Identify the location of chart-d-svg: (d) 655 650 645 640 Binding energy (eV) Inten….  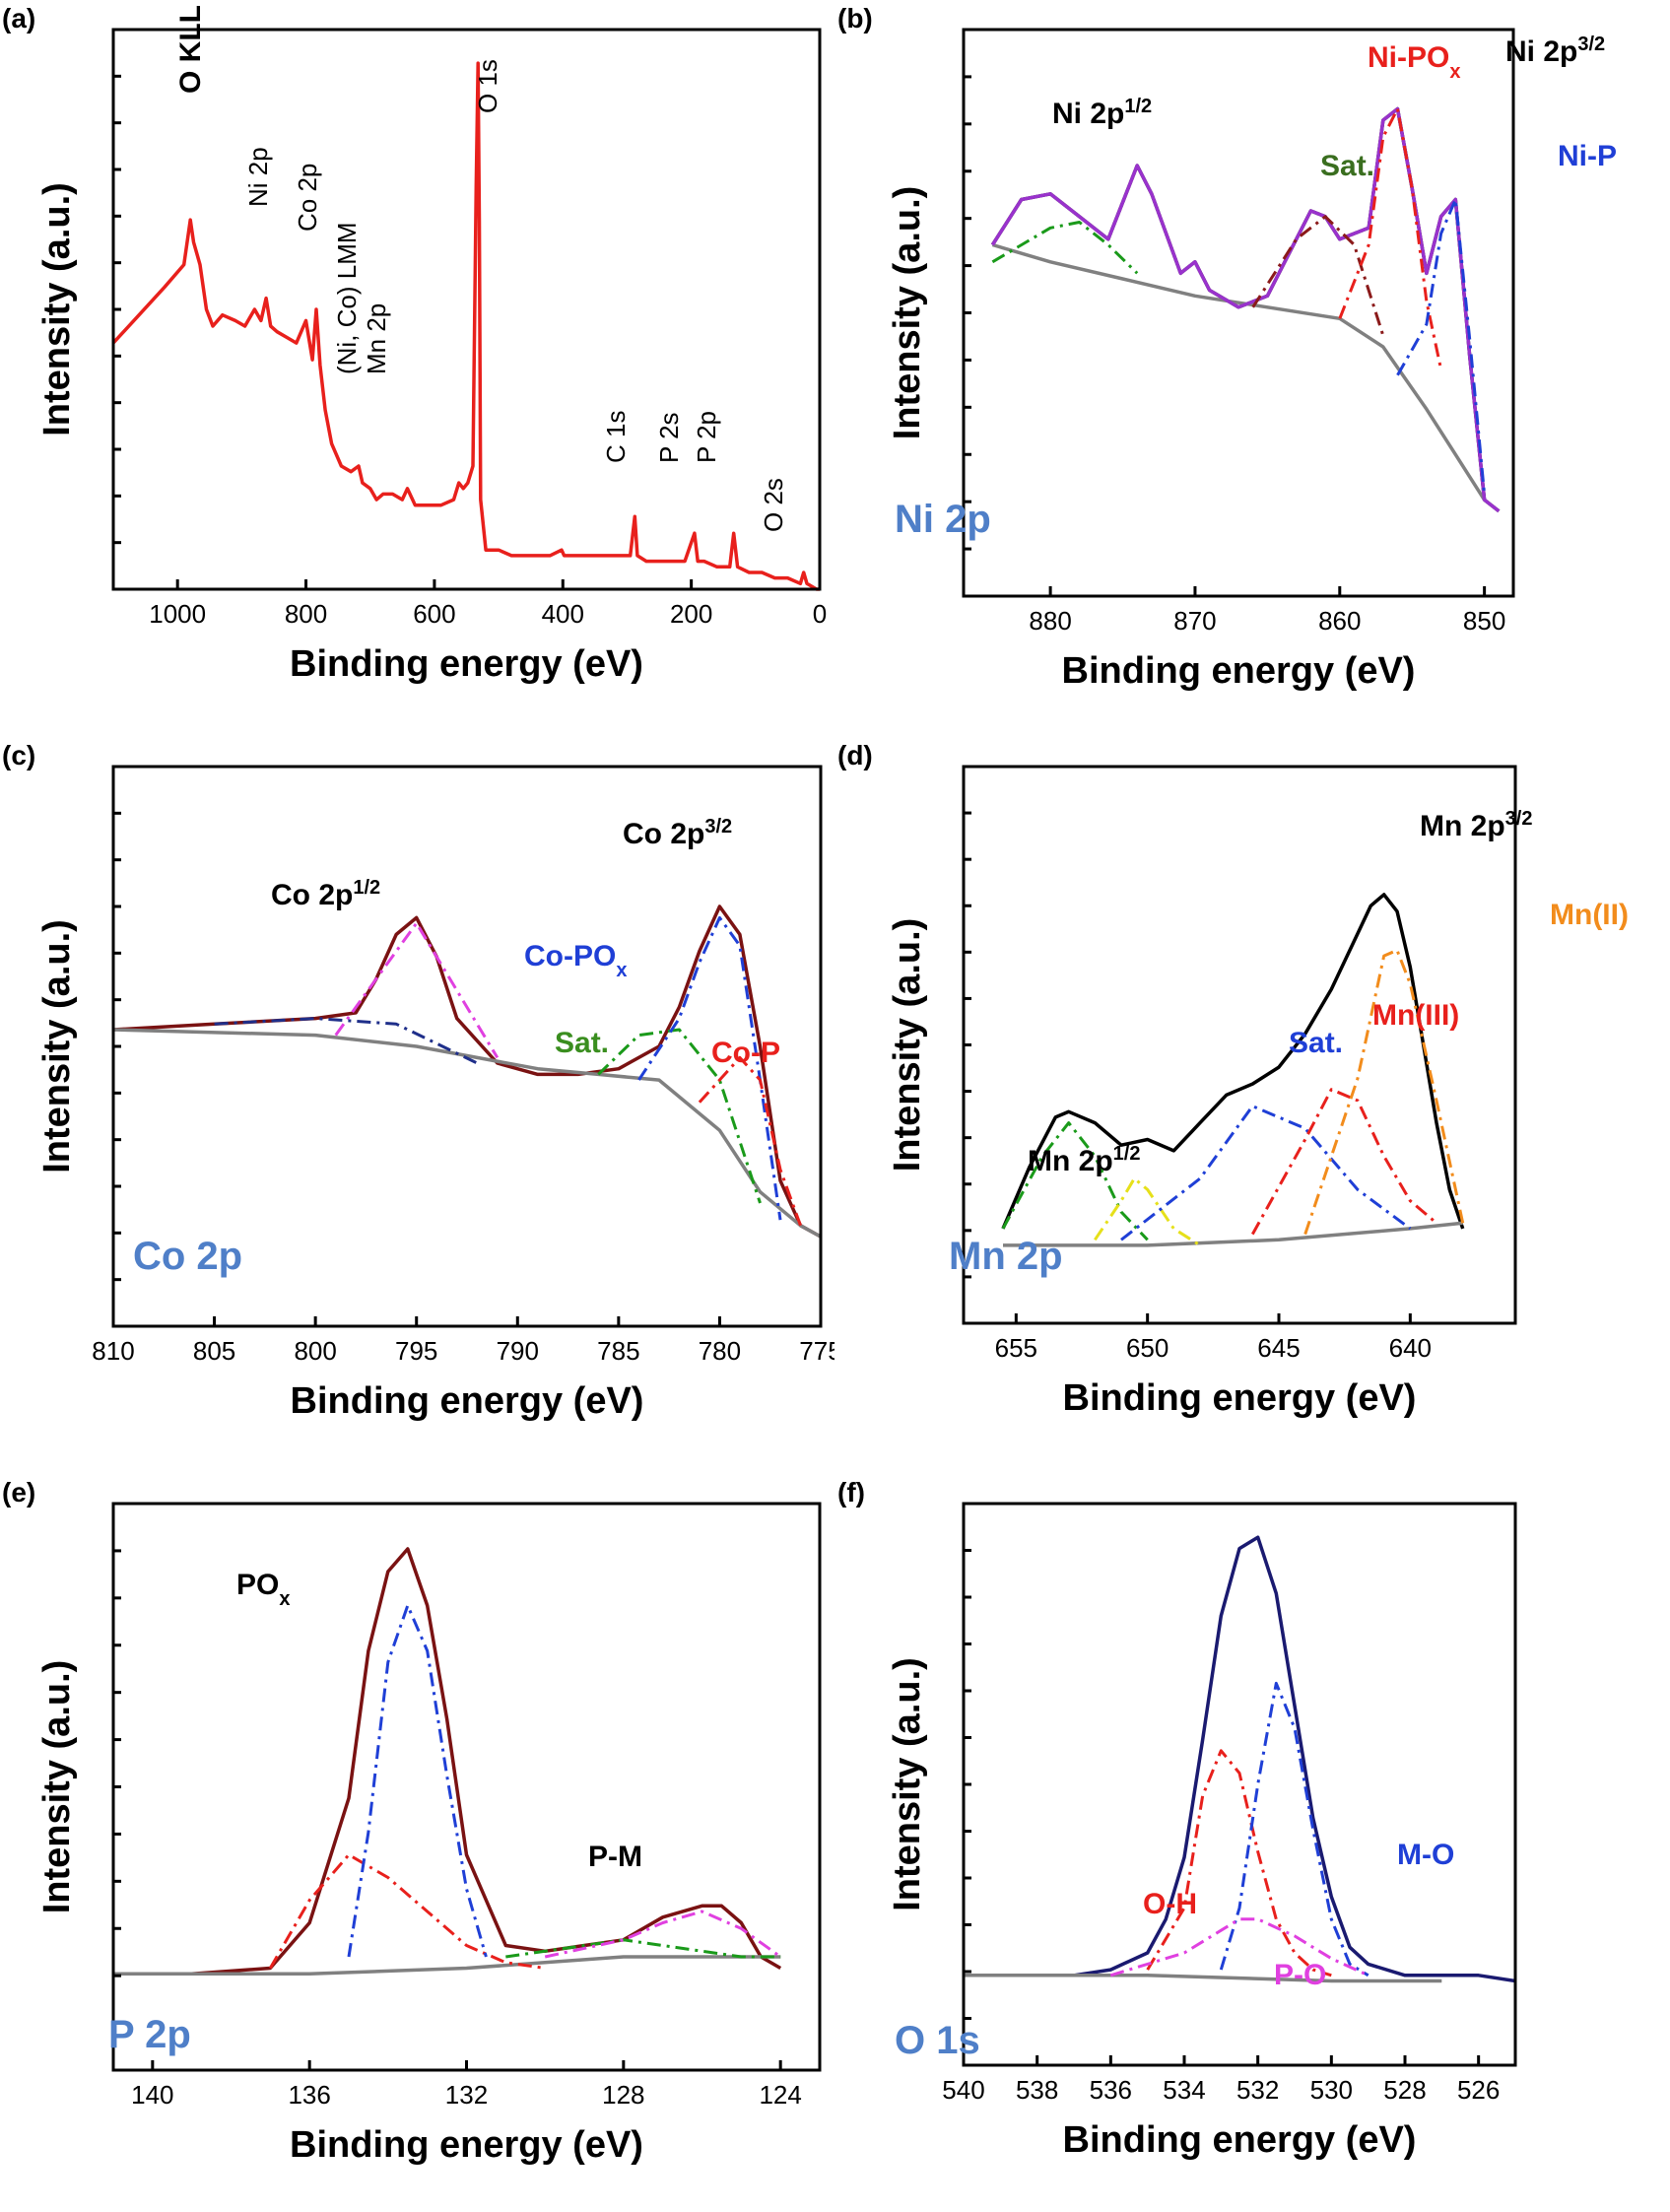
(1233, 1079).